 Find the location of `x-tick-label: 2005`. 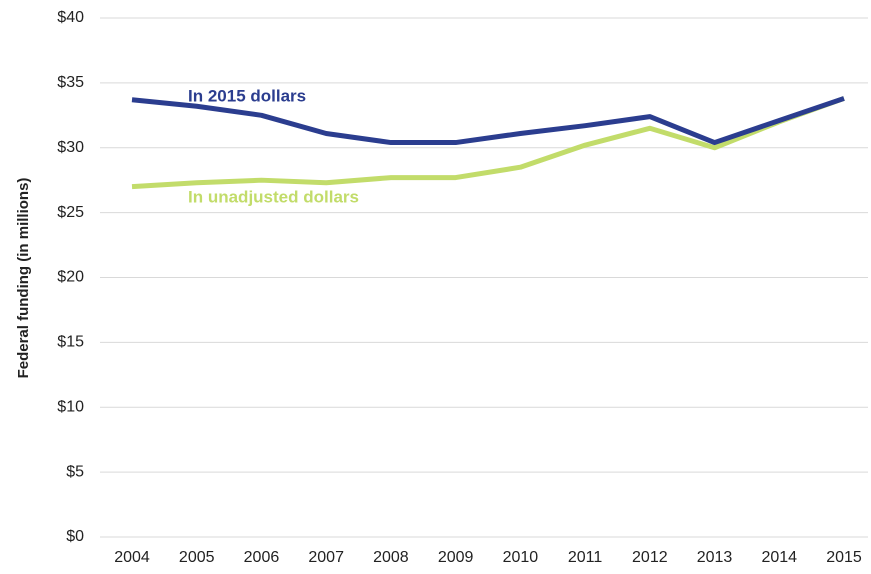

x-tick-label: 2005 is located at coordinates (197, 557).